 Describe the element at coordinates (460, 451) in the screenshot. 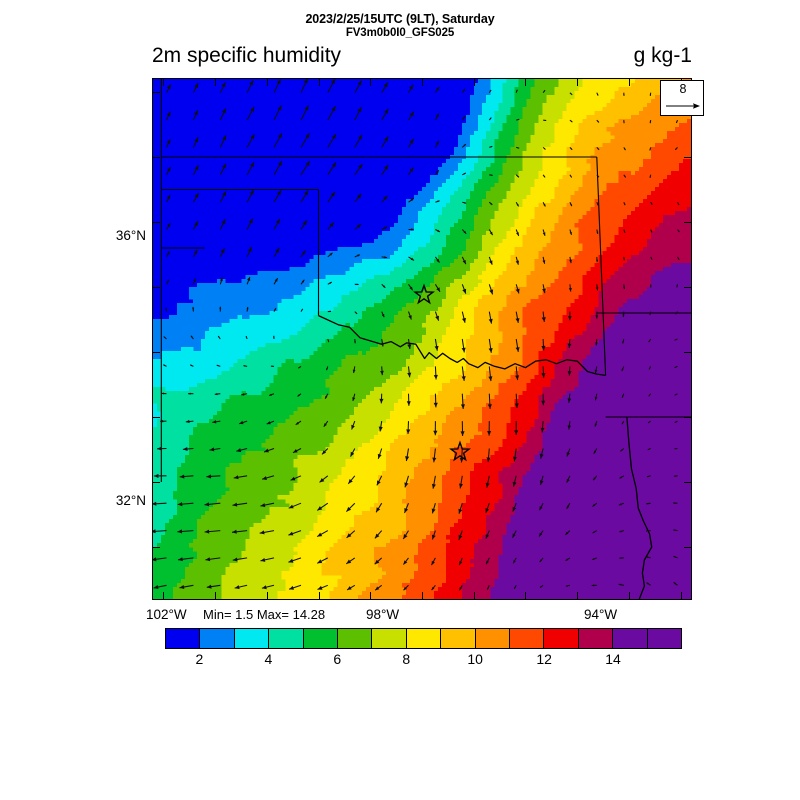

I see `station-star-south` at that location.